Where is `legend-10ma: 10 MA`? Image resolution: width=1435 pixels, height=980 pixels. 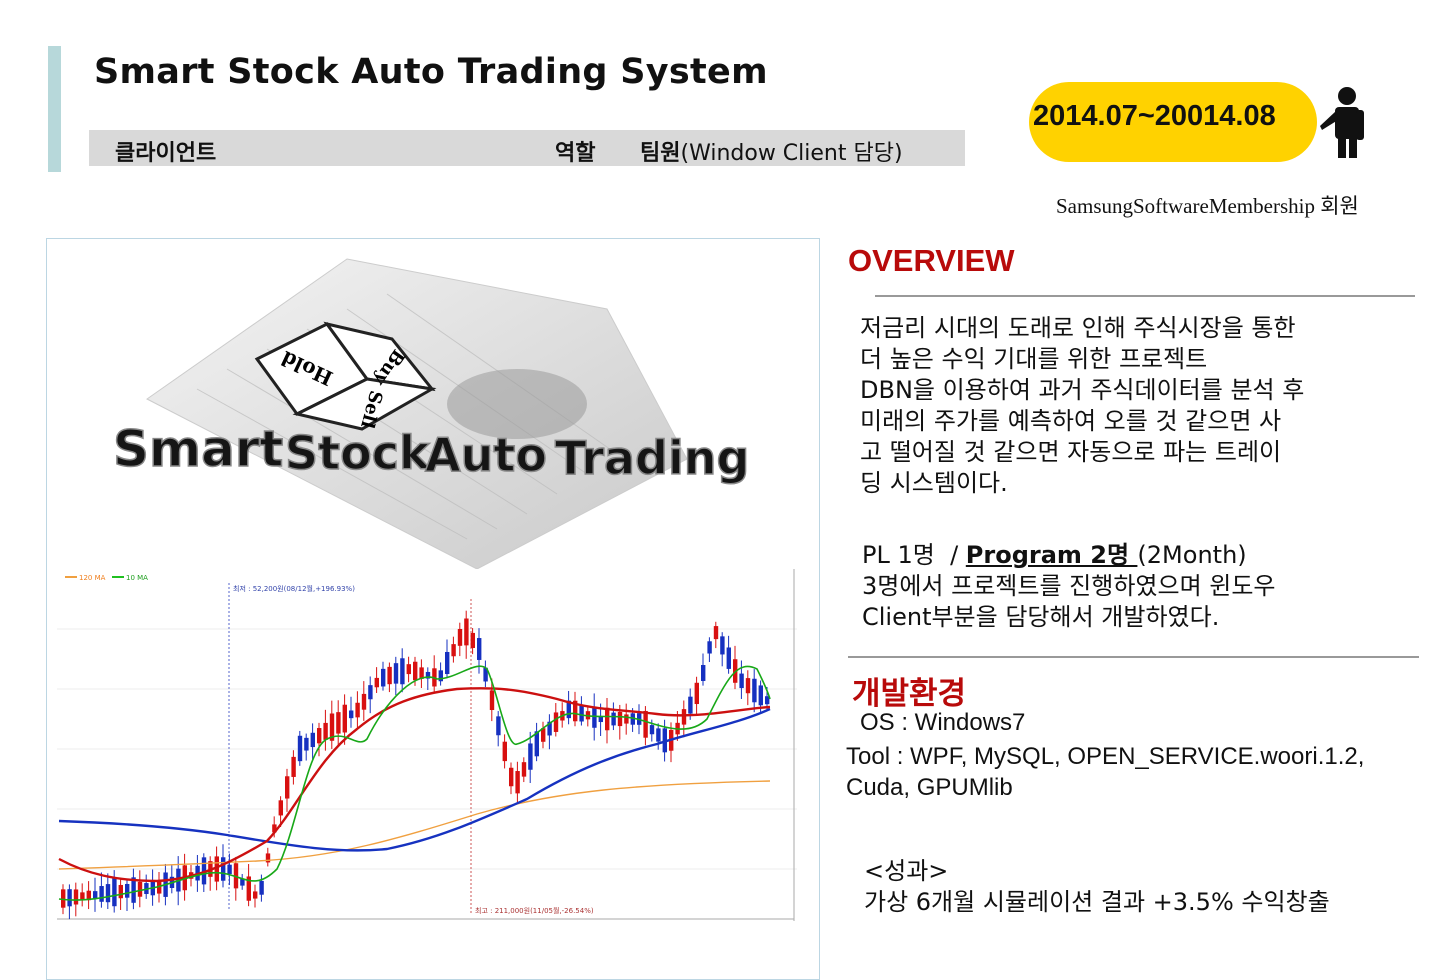
legend-10ma: 10 MA is located at coordinates (137, 578).